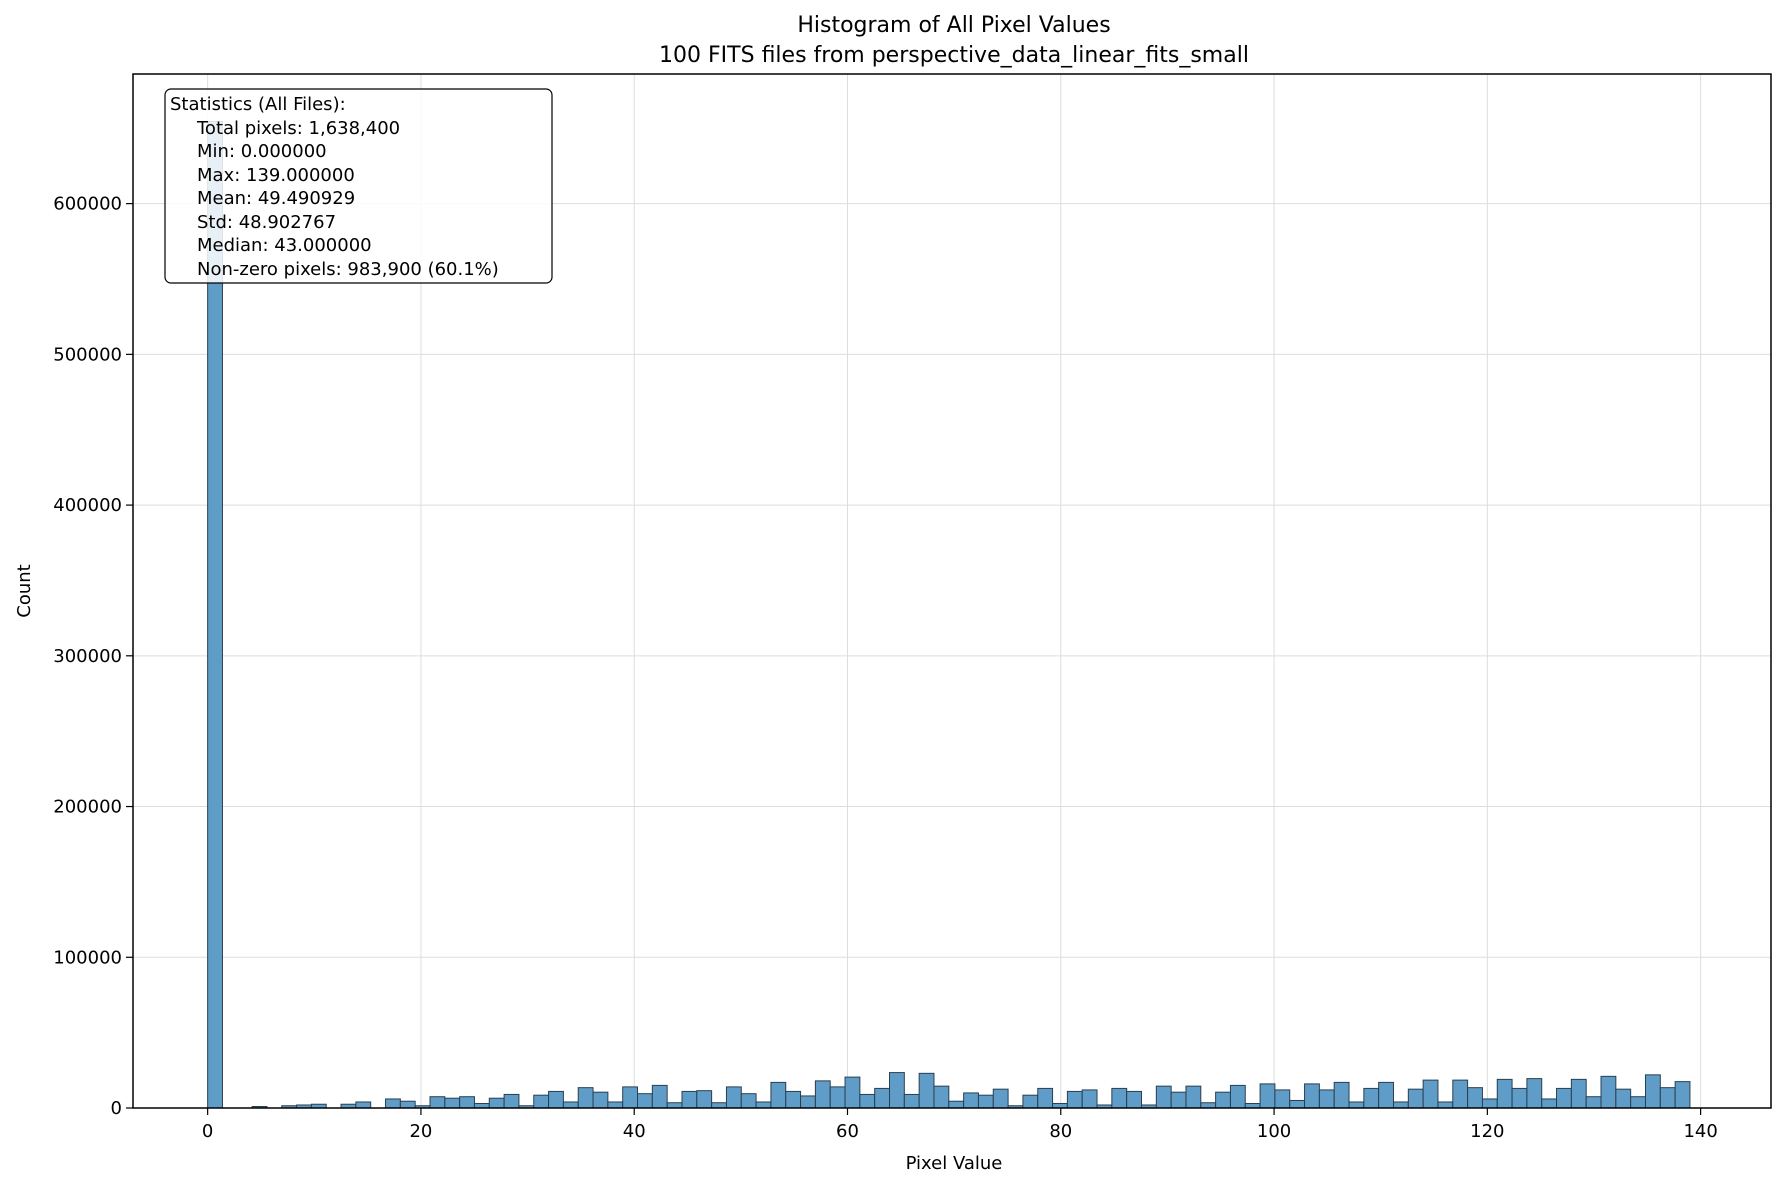 This screenshot has width=1783, height=1185. I want to click on x-tick-label: 20, so click(420, 1131).